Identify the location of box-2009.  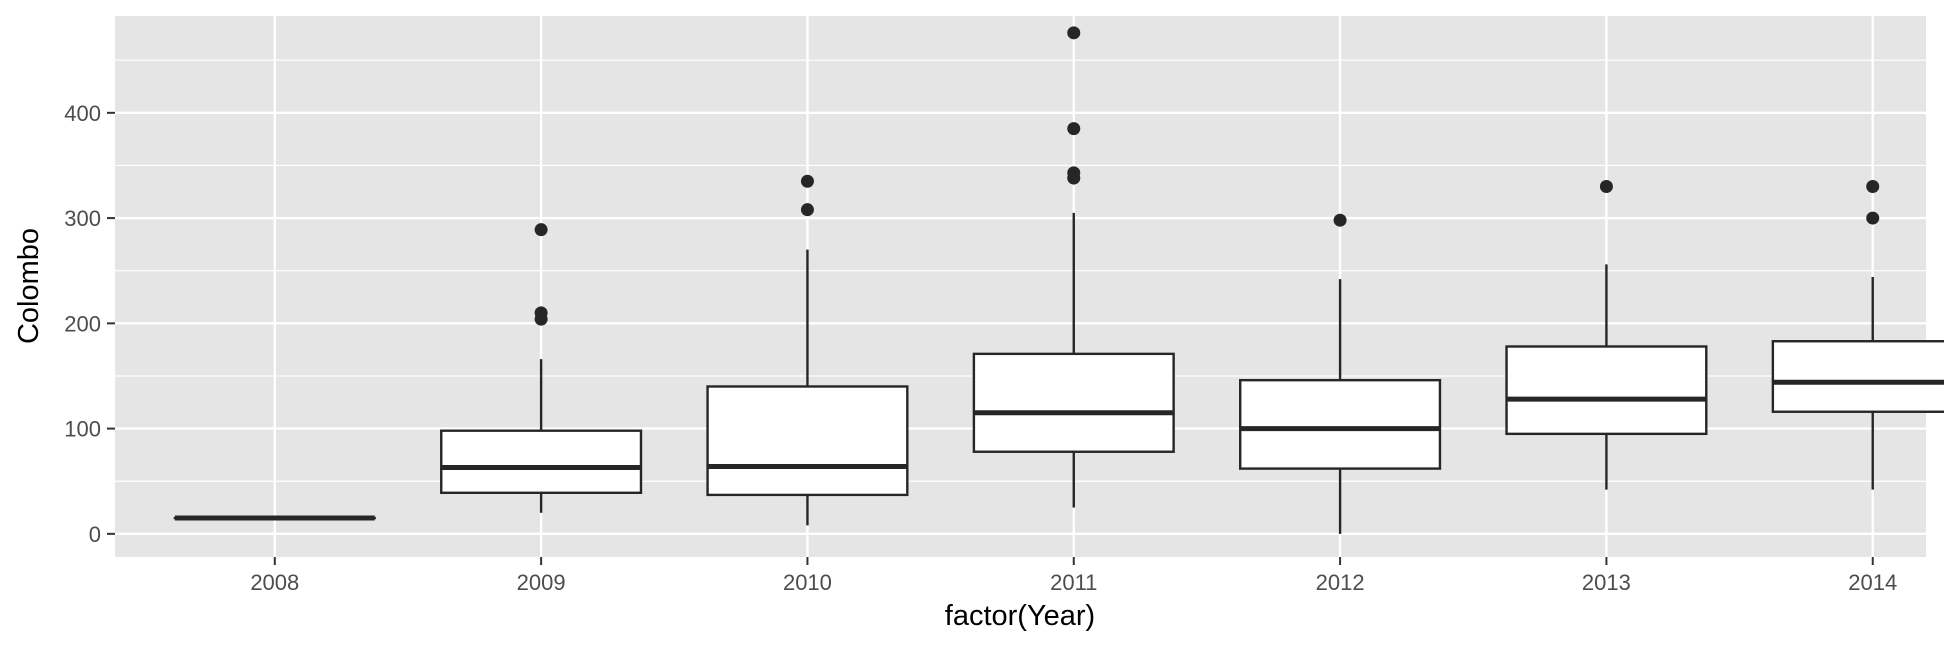
(541, 368).